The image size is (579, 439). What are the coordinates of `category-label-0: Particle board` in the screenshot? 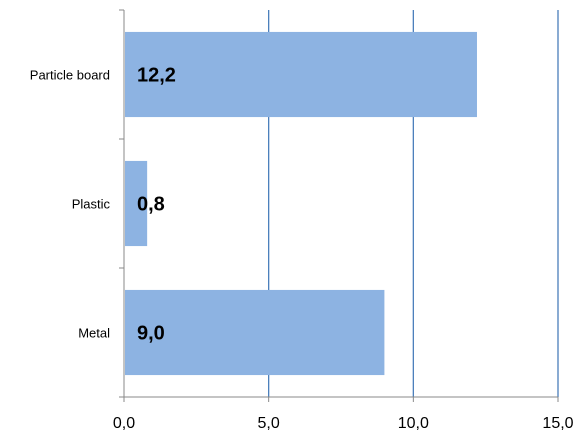 It's located at (70, 75).